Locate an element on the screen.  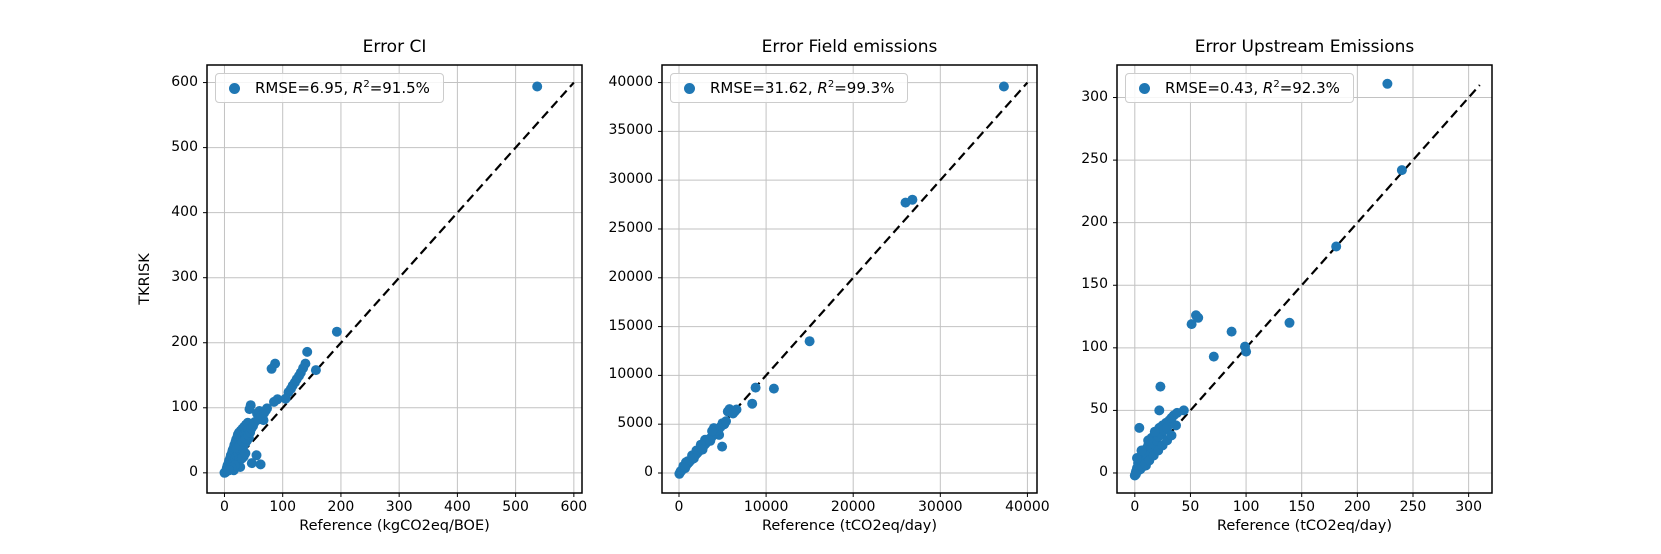
y-tick-label: 15000 is located at coordinates (630, 325).